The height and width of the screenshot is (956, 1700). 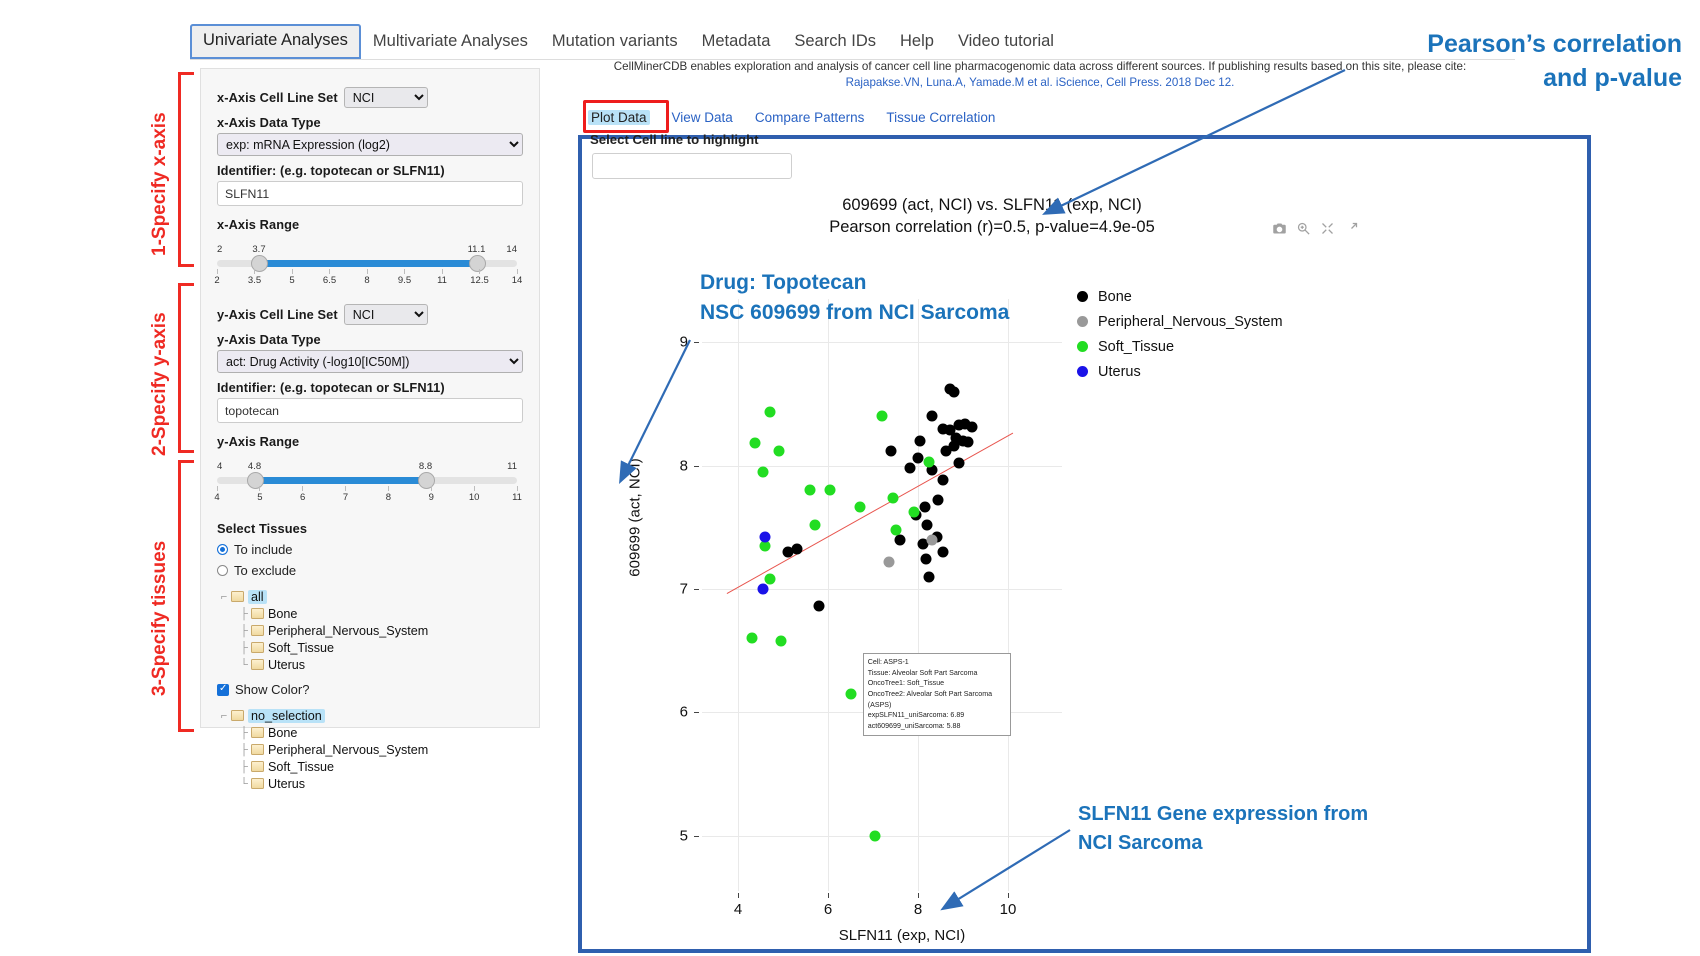 I want to click on y-slider-low-handle, so click(x=255, y=480).